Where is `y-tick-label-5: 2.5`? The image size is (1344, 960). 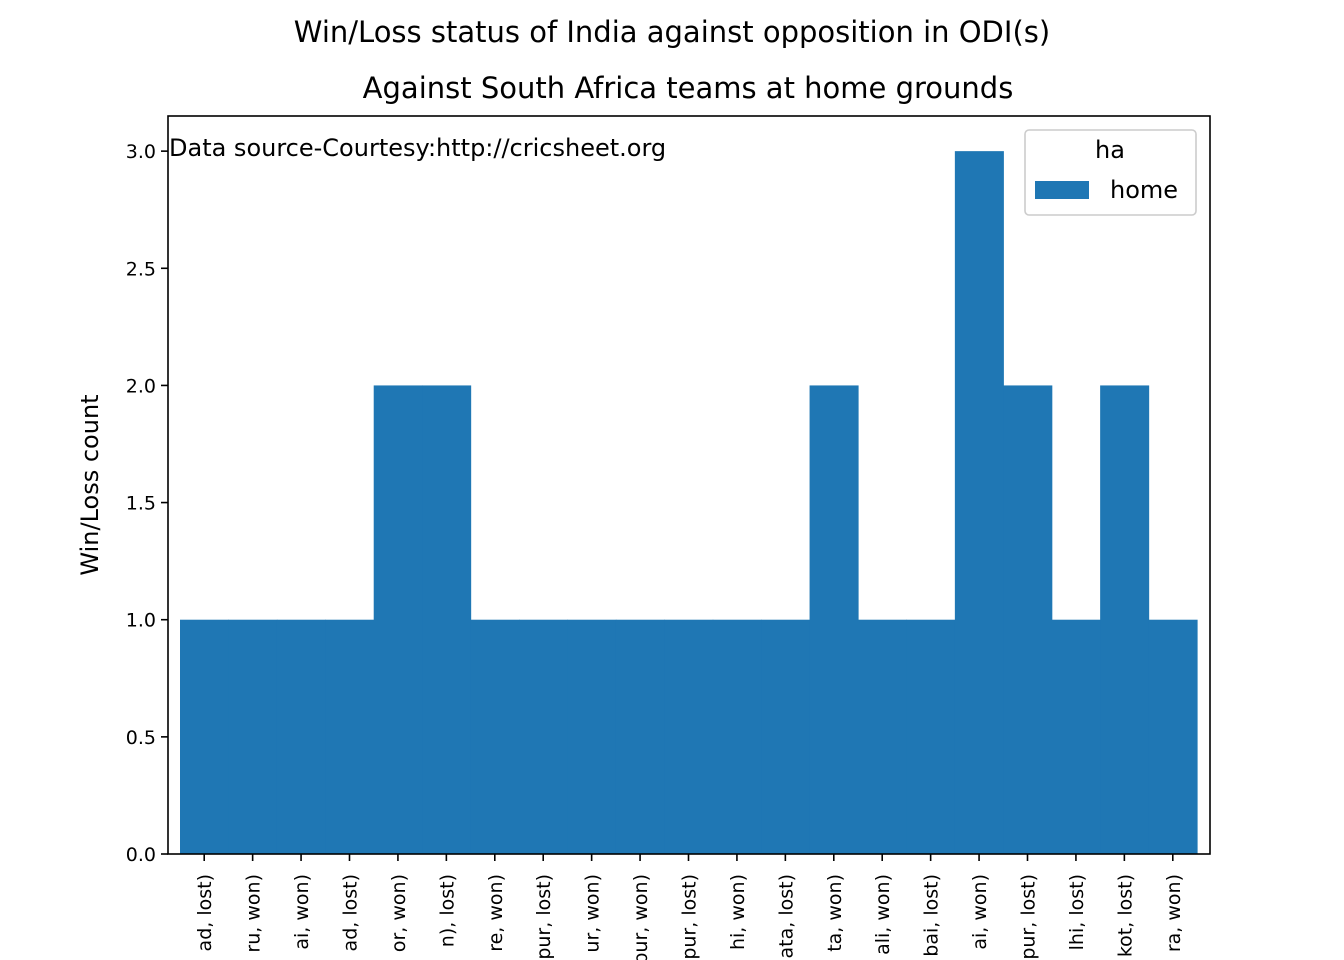 y-tick-label-5: 2.5 is located at coordinates (141, 269).